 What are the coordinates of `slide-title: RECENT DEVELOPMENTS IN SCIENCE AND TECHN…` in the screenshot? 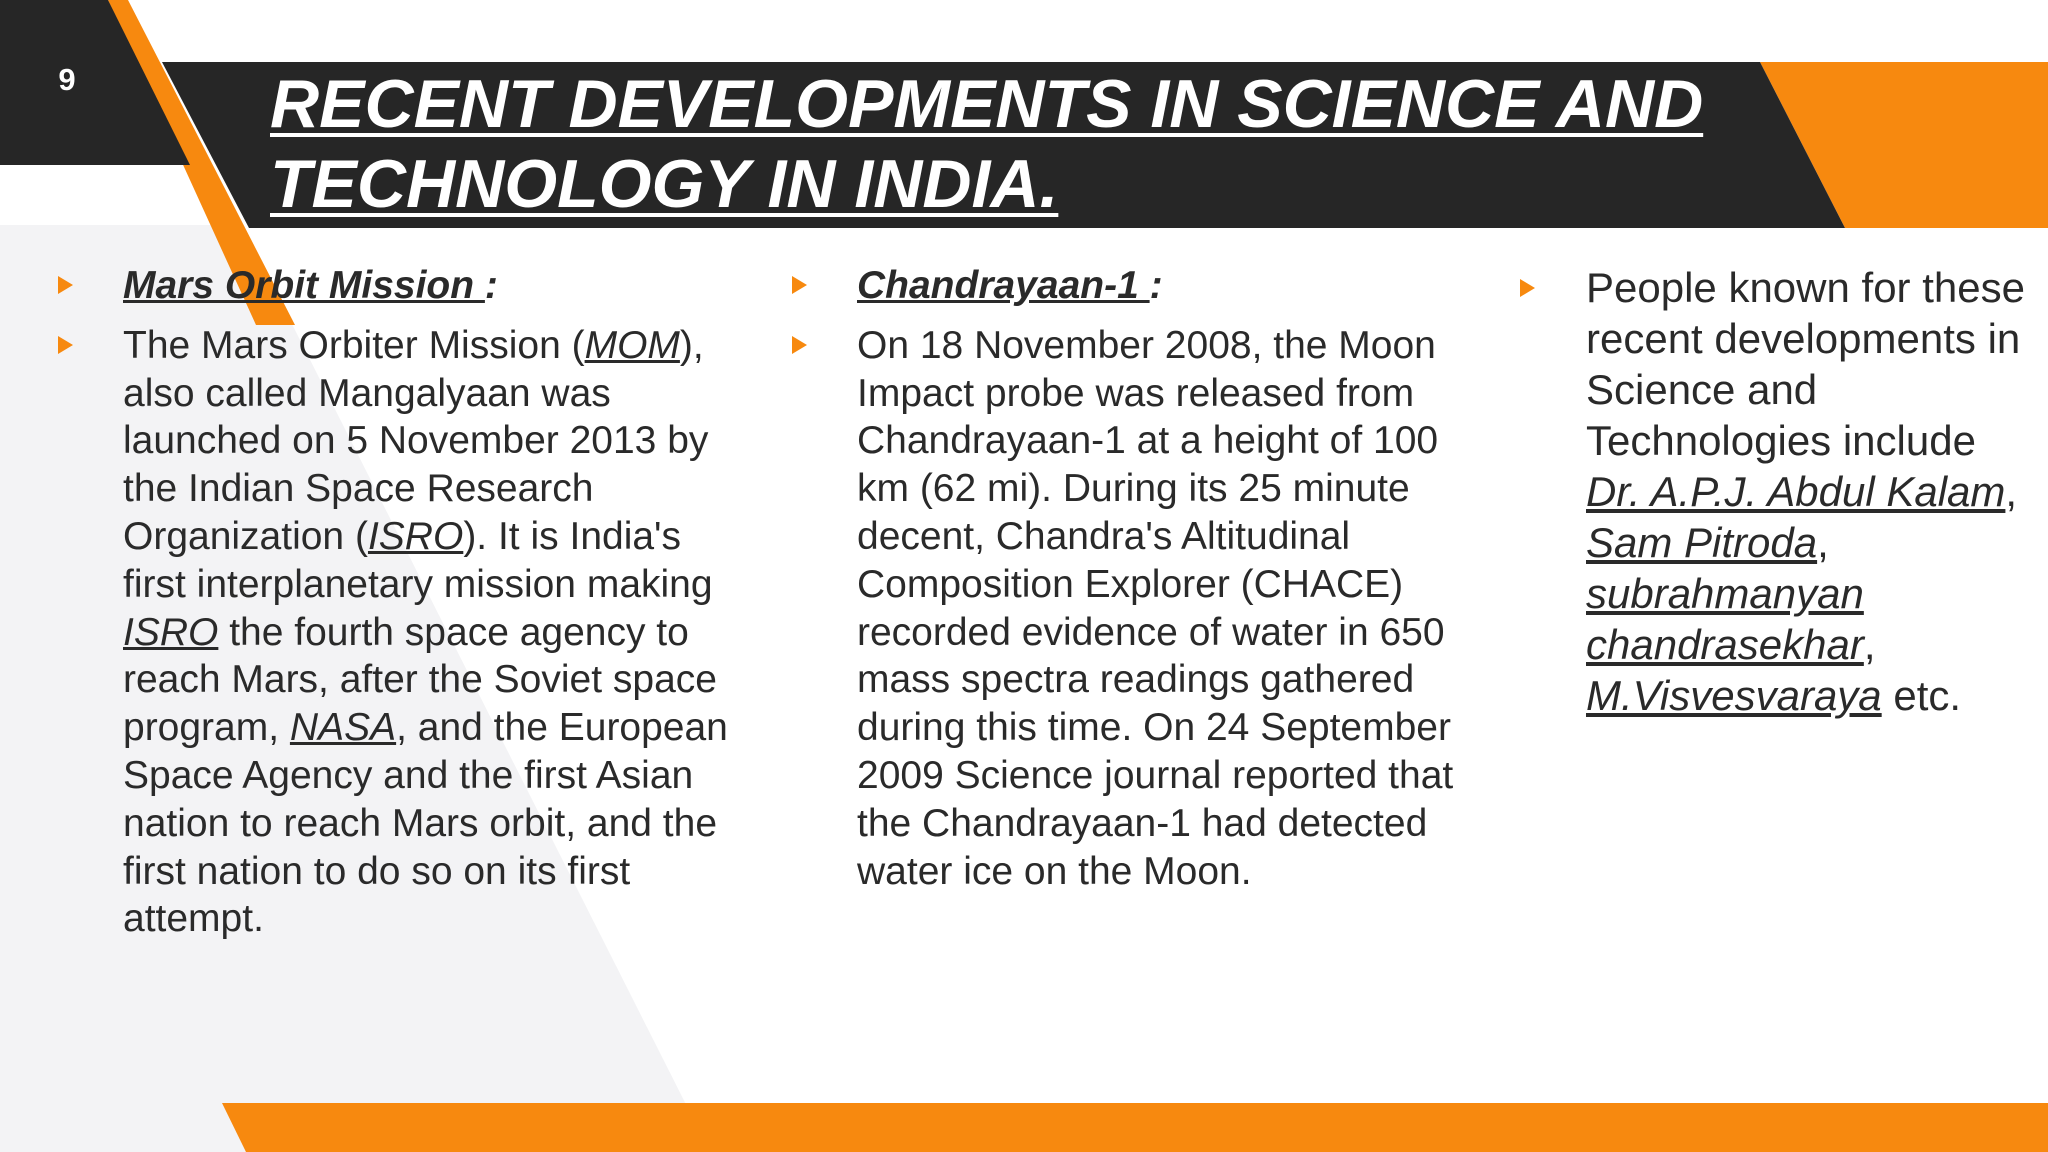 It's located at (1010, 144).